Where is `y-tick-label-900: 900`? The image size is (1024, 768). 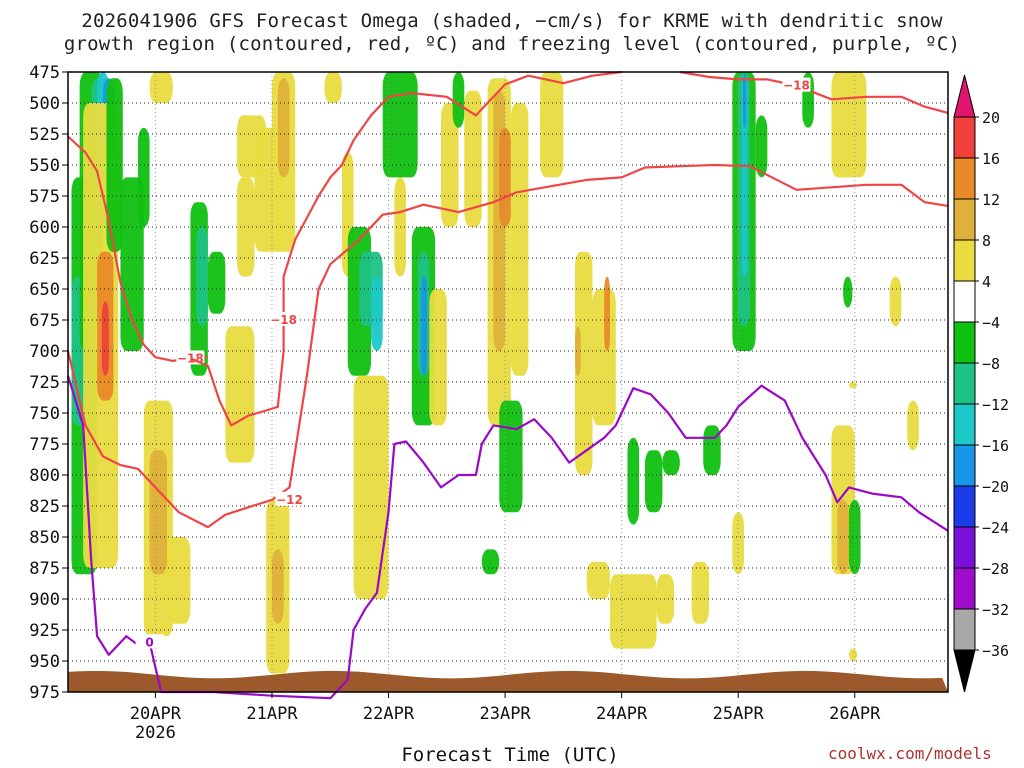 y-tick-label-900: 900 is located at coordinates (44, 600).